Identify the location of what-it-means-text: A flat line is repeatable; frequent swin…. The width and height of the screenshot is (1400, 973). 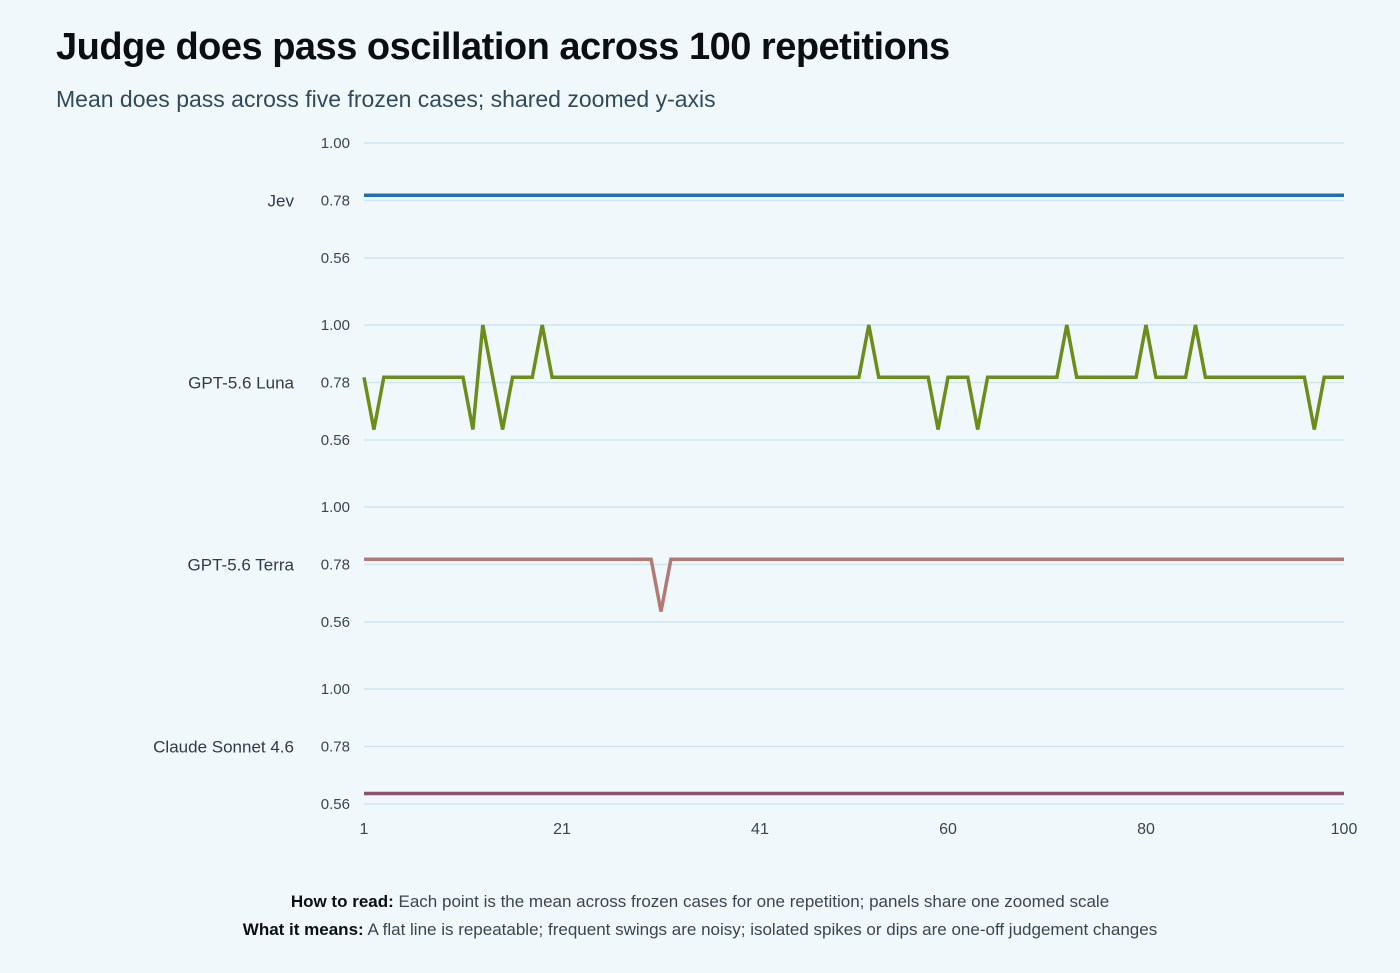
(762, 929).